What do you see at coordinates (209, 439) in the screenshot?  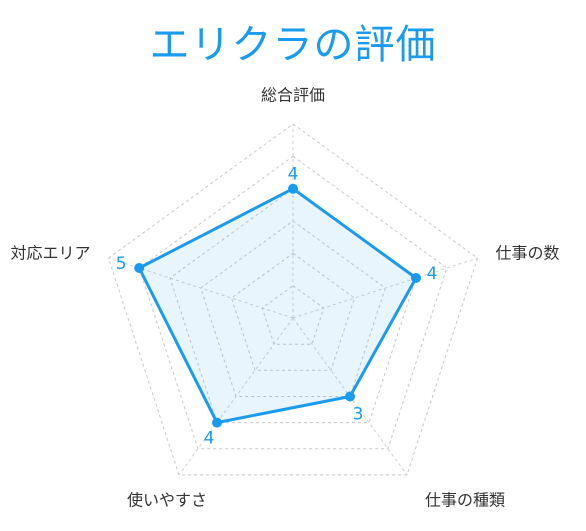 I see `value-label-4: 4` at bounding box center [209, 439].